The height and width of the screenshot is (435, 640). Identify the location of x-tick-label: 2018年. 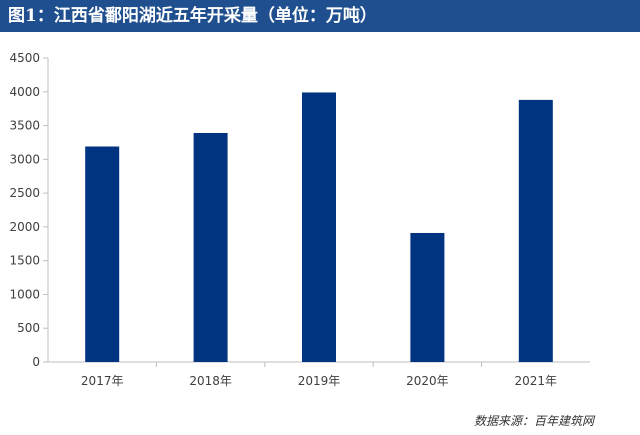
(210, 381).